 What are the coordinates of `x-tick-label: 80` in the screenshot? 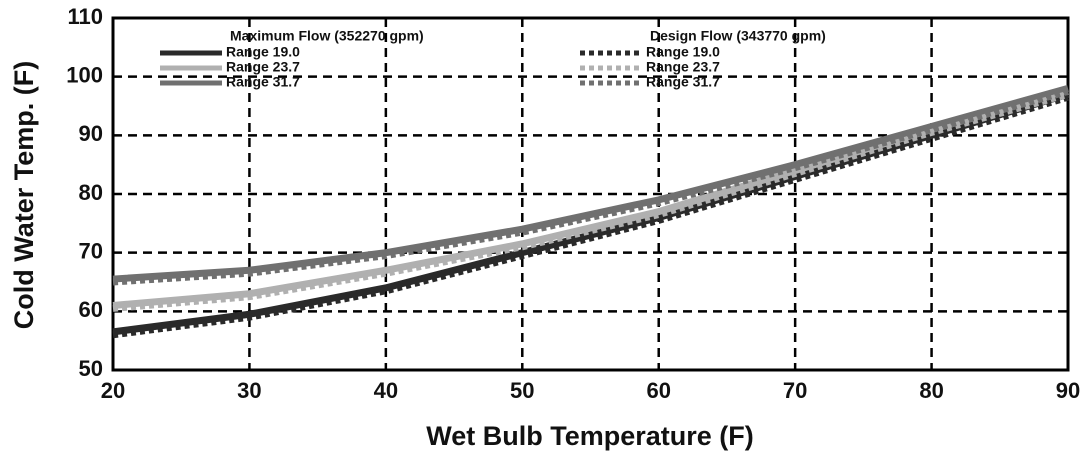 It's located at (931, 390).